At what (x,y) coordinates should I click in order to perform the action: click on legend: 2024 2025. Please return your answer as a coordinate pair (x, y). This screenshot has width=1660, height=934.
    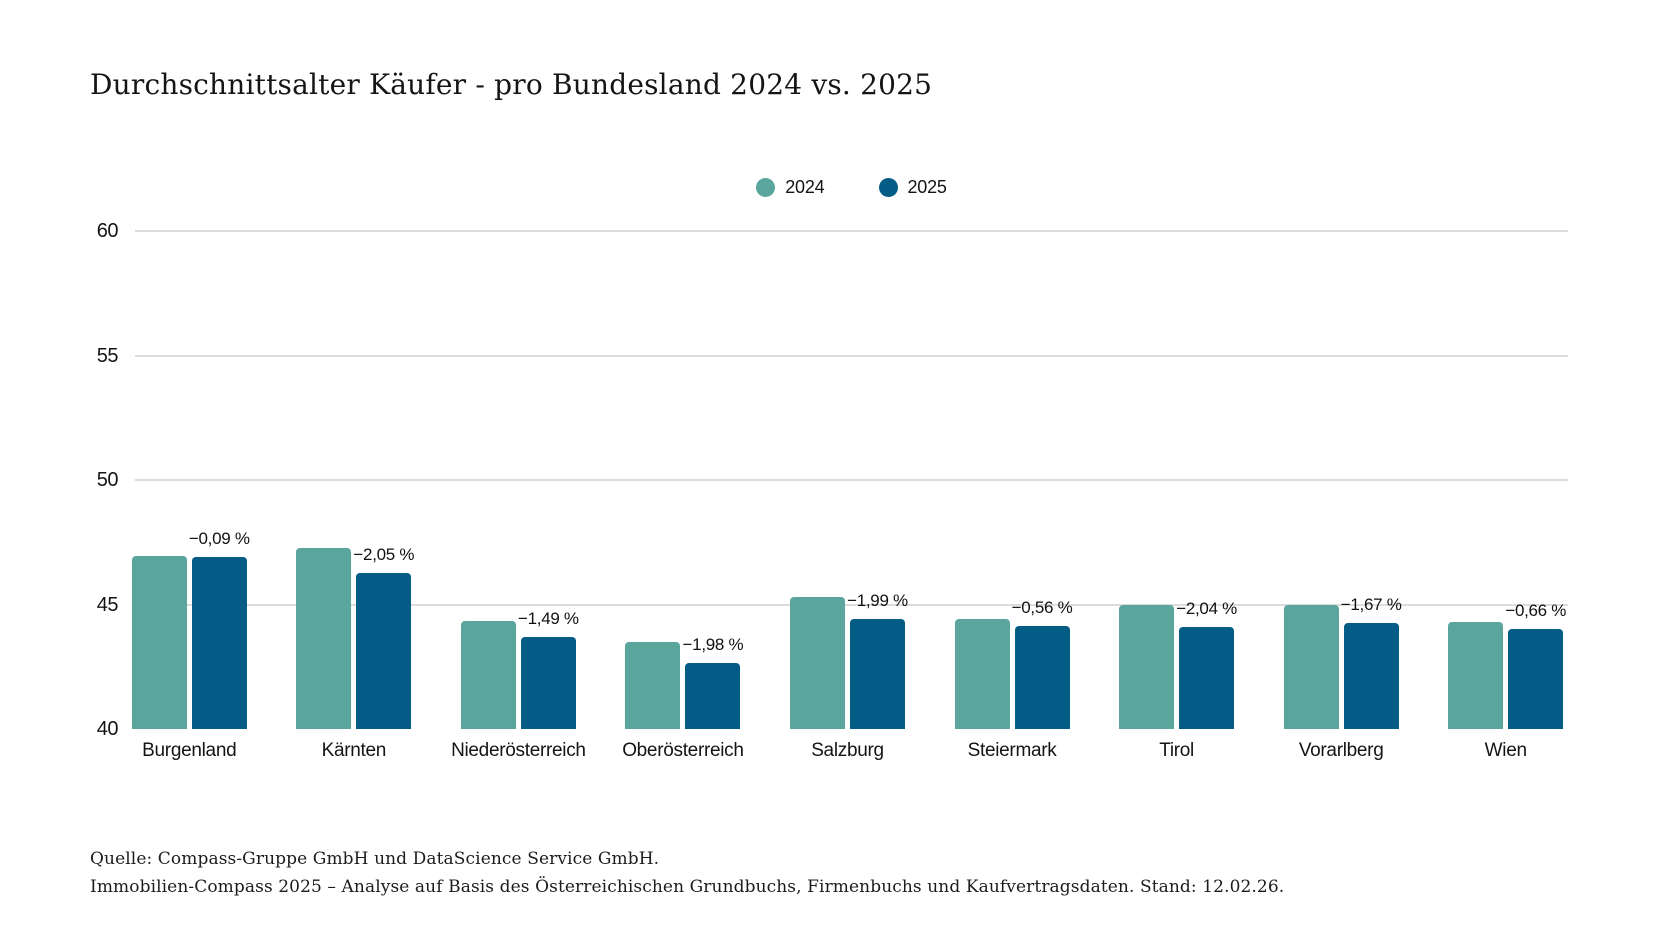
    Looking at the image, I should click on (851, 187).